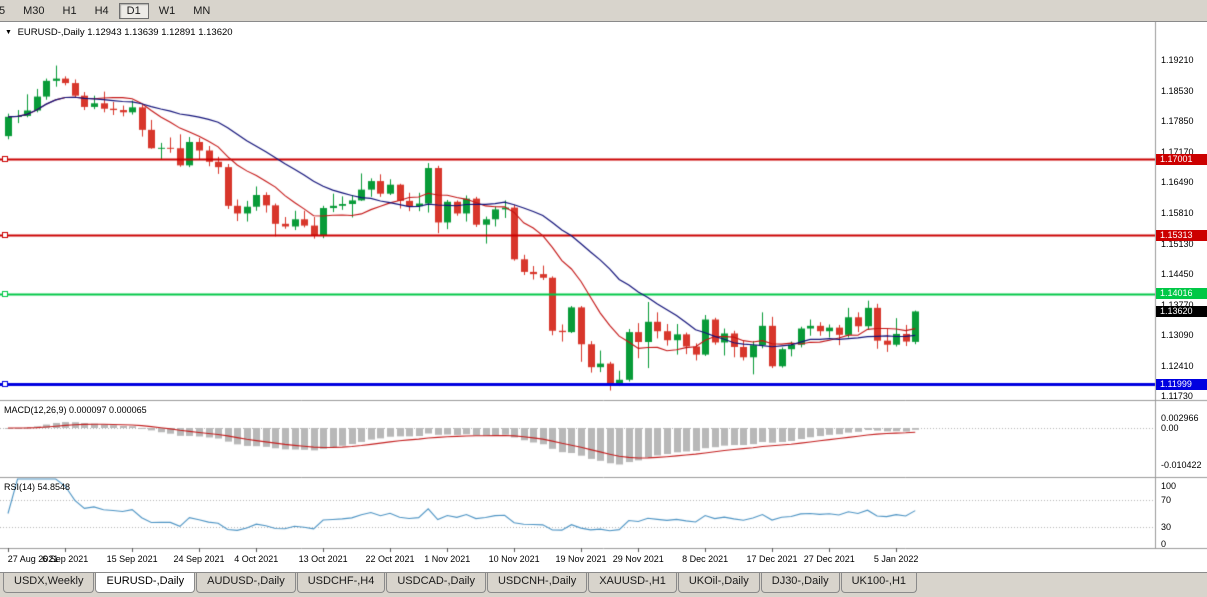  I want to click on date-axis-label: 19 Nov 2021, so click(581, 559).